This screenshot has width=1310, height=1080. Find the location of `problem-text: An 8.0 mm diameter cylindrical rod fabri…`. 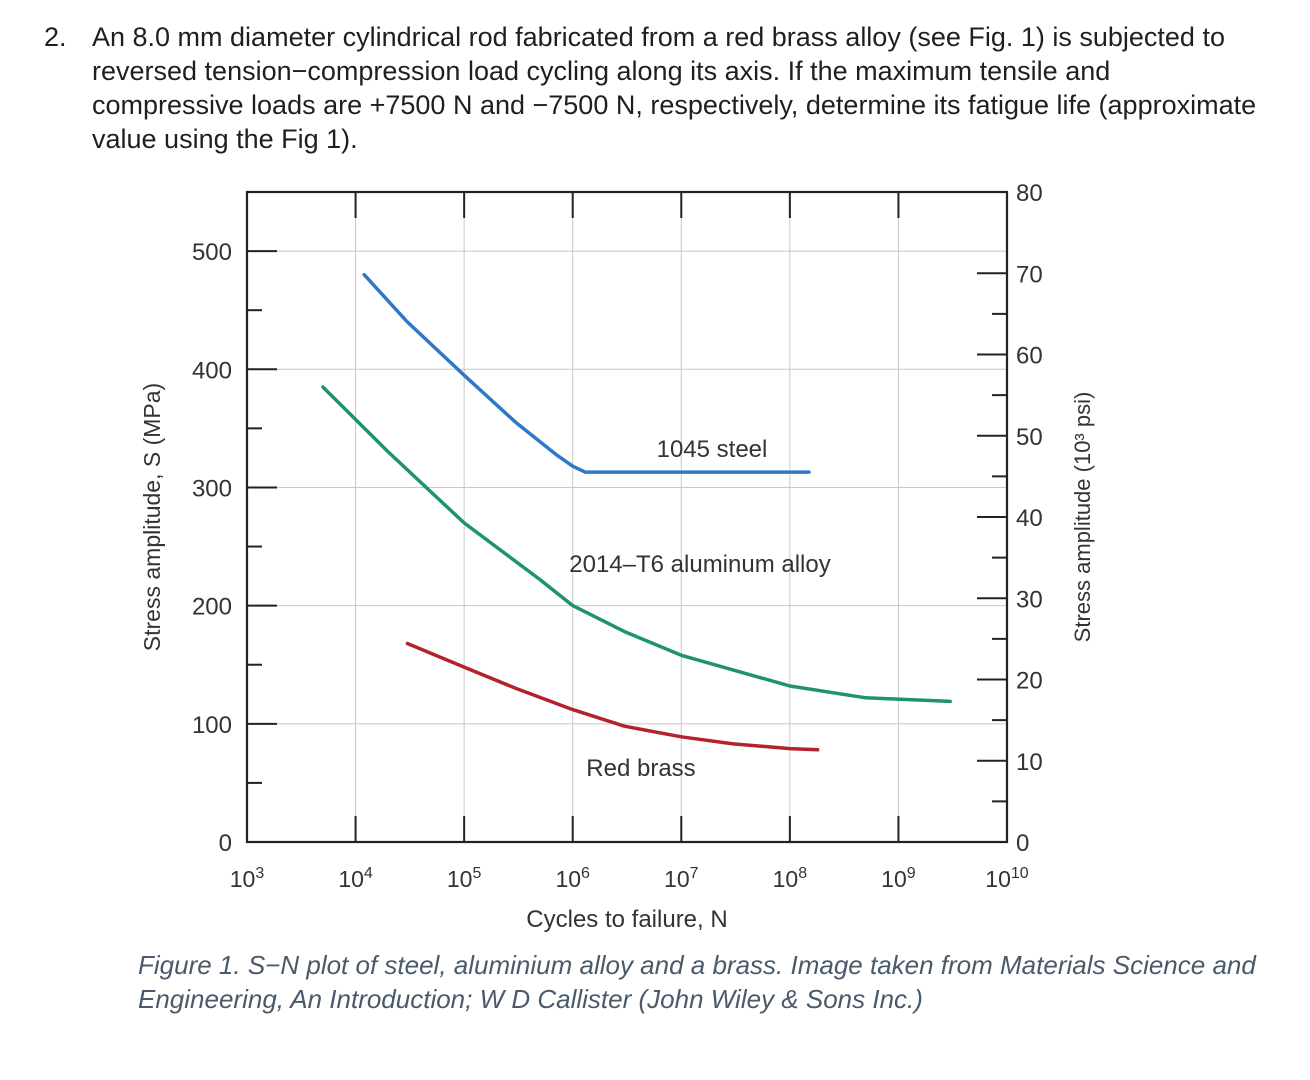

problem-text: An 8.0 mm diameter cylindrical rod fabri… is located at coordinates (674, 88).